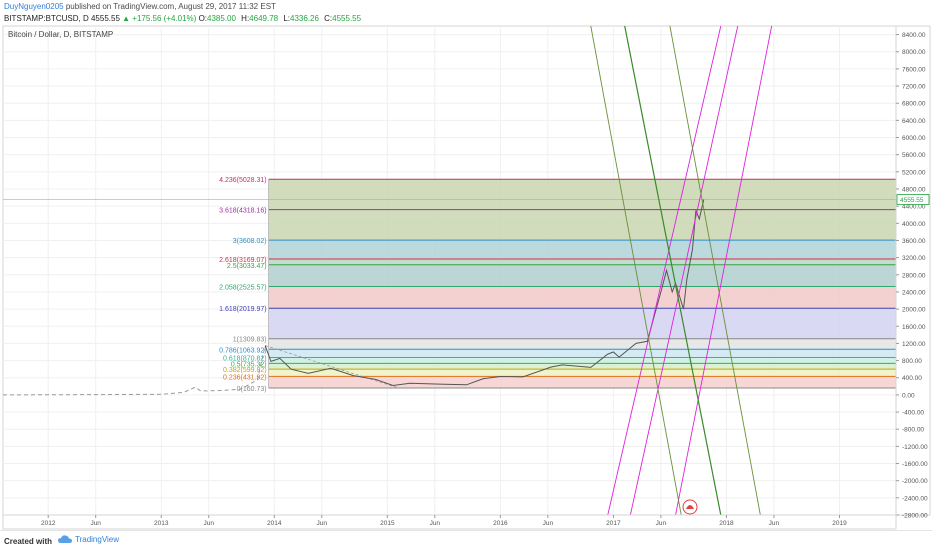 This screenshot has width=932, height=551. Describe the element at coordinates (247, 266) in the screenshot. I see `fib-level-label: 2.5(3033.47)` at that location.